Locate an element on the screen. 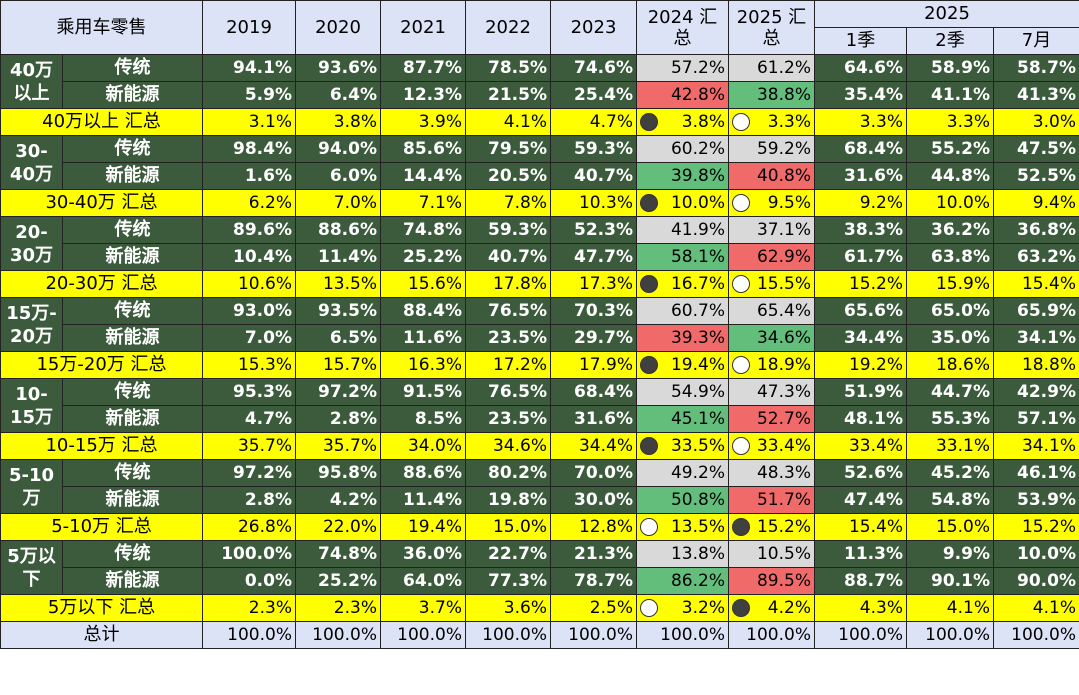 This screenshot has height=695, width=1079. share-cell: 89.6% is located at coordinates (249, 230).